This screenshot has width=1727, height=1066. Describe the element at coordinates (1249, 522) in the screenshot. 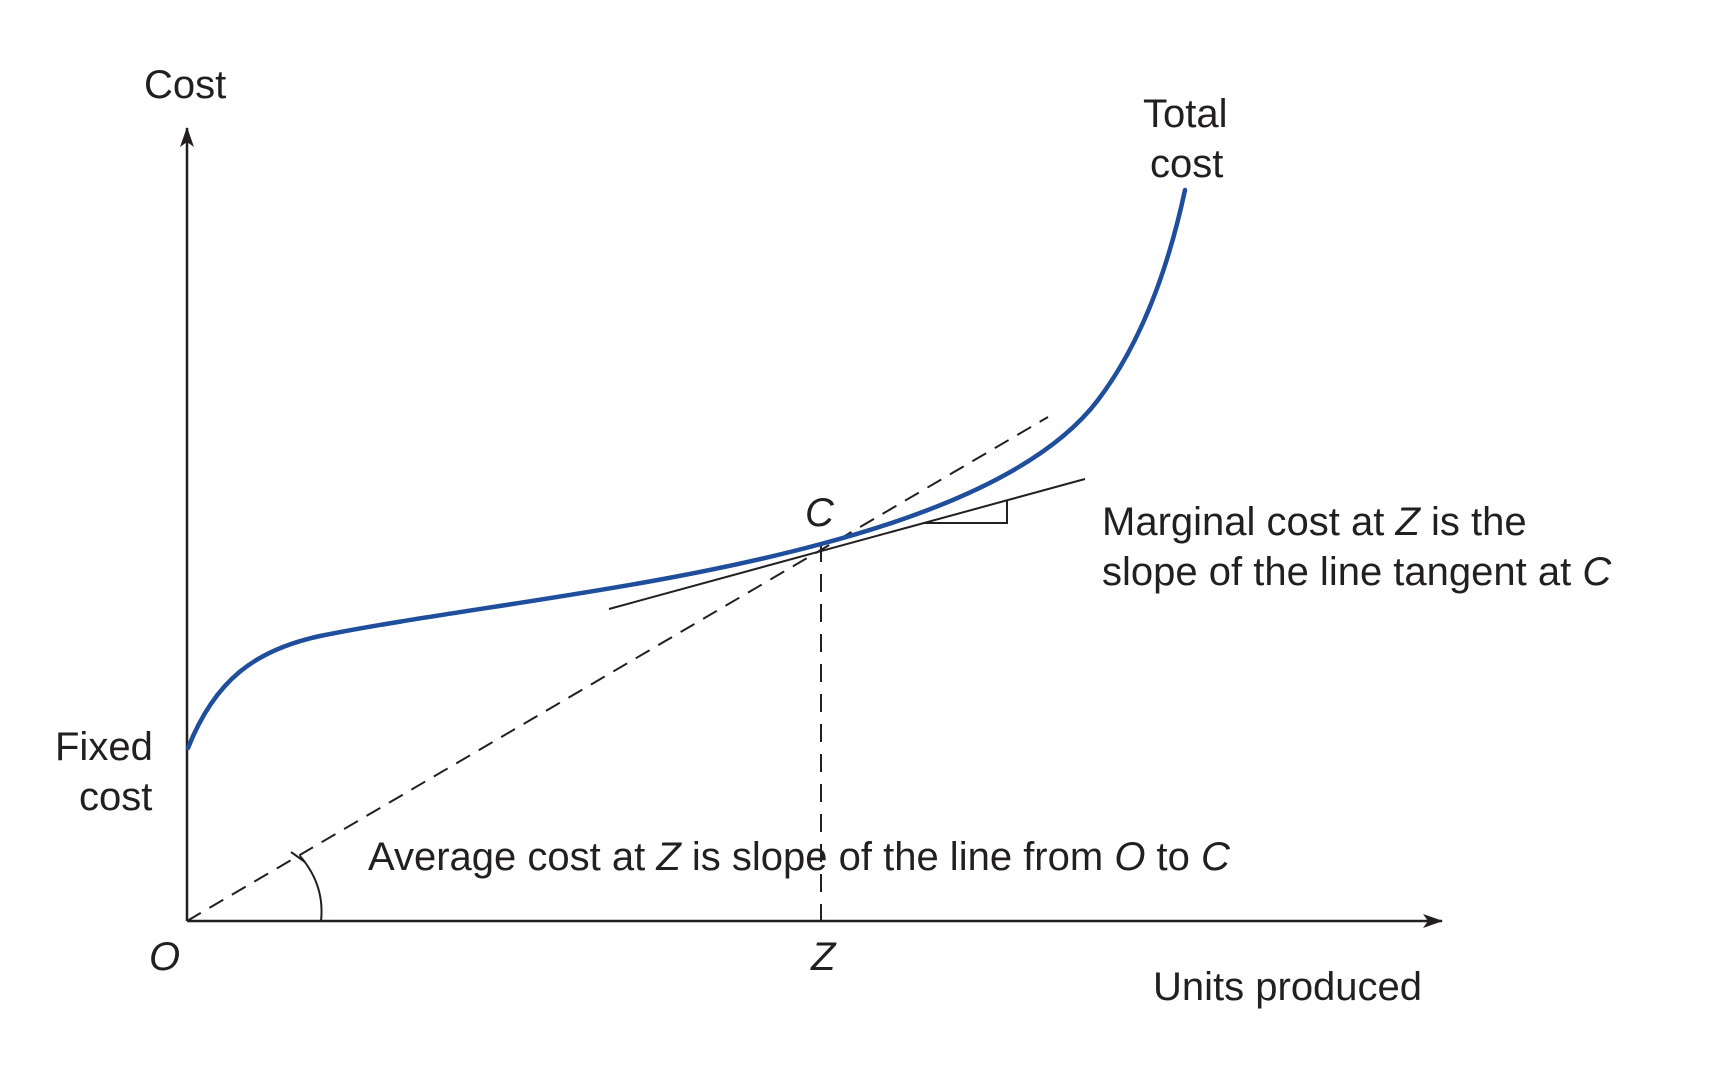

I see `marginal-text-a: Marginal cost at` at that location.